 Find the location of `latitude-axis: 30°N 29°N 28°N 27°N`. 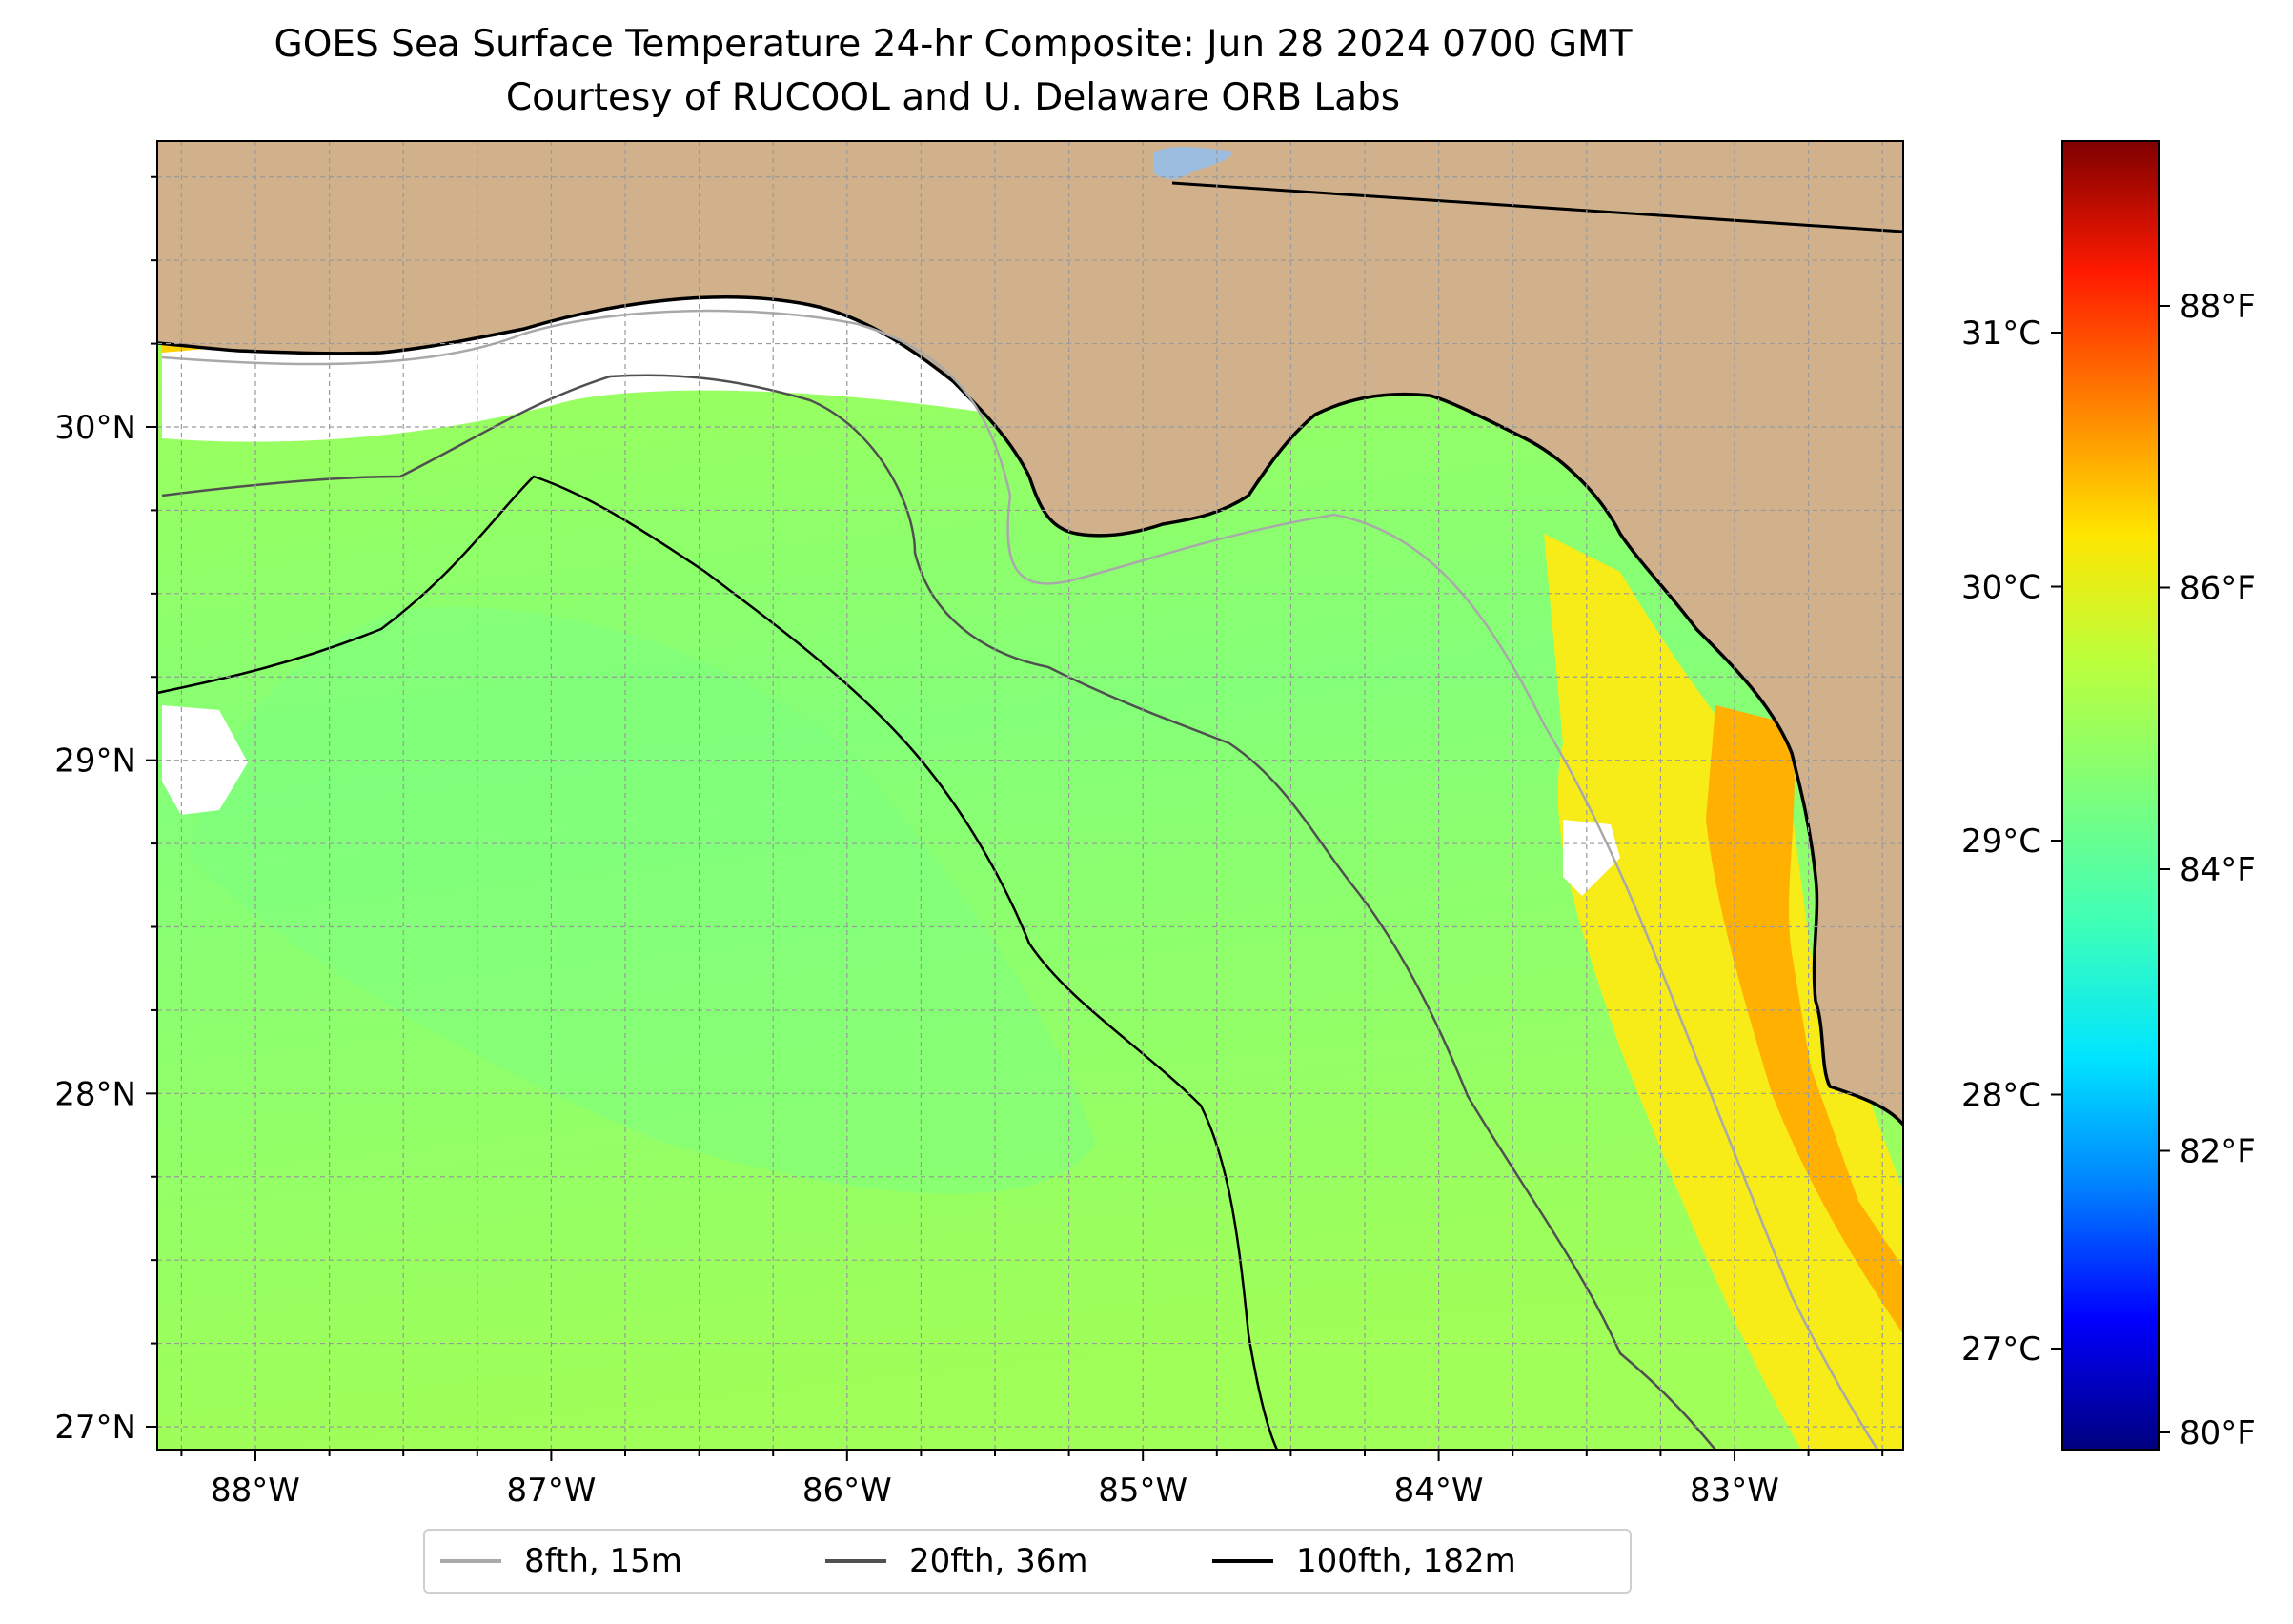

latitude-axis: 30°N 29°N 28°N 27°N is located at coordinates (106, 811).